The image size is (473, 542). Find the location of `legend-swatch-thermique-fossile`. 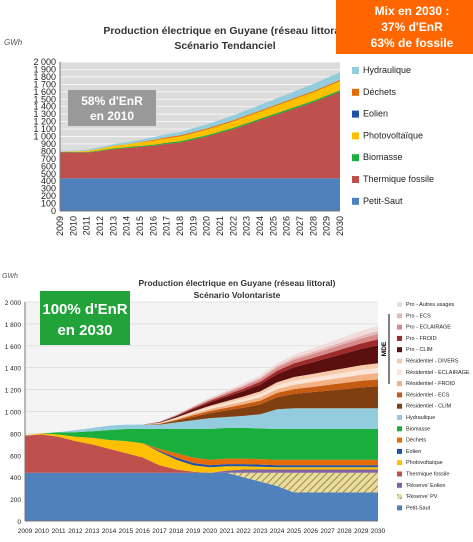

legend-swatch-thermique-fossile is located at coordinates (355, 179).